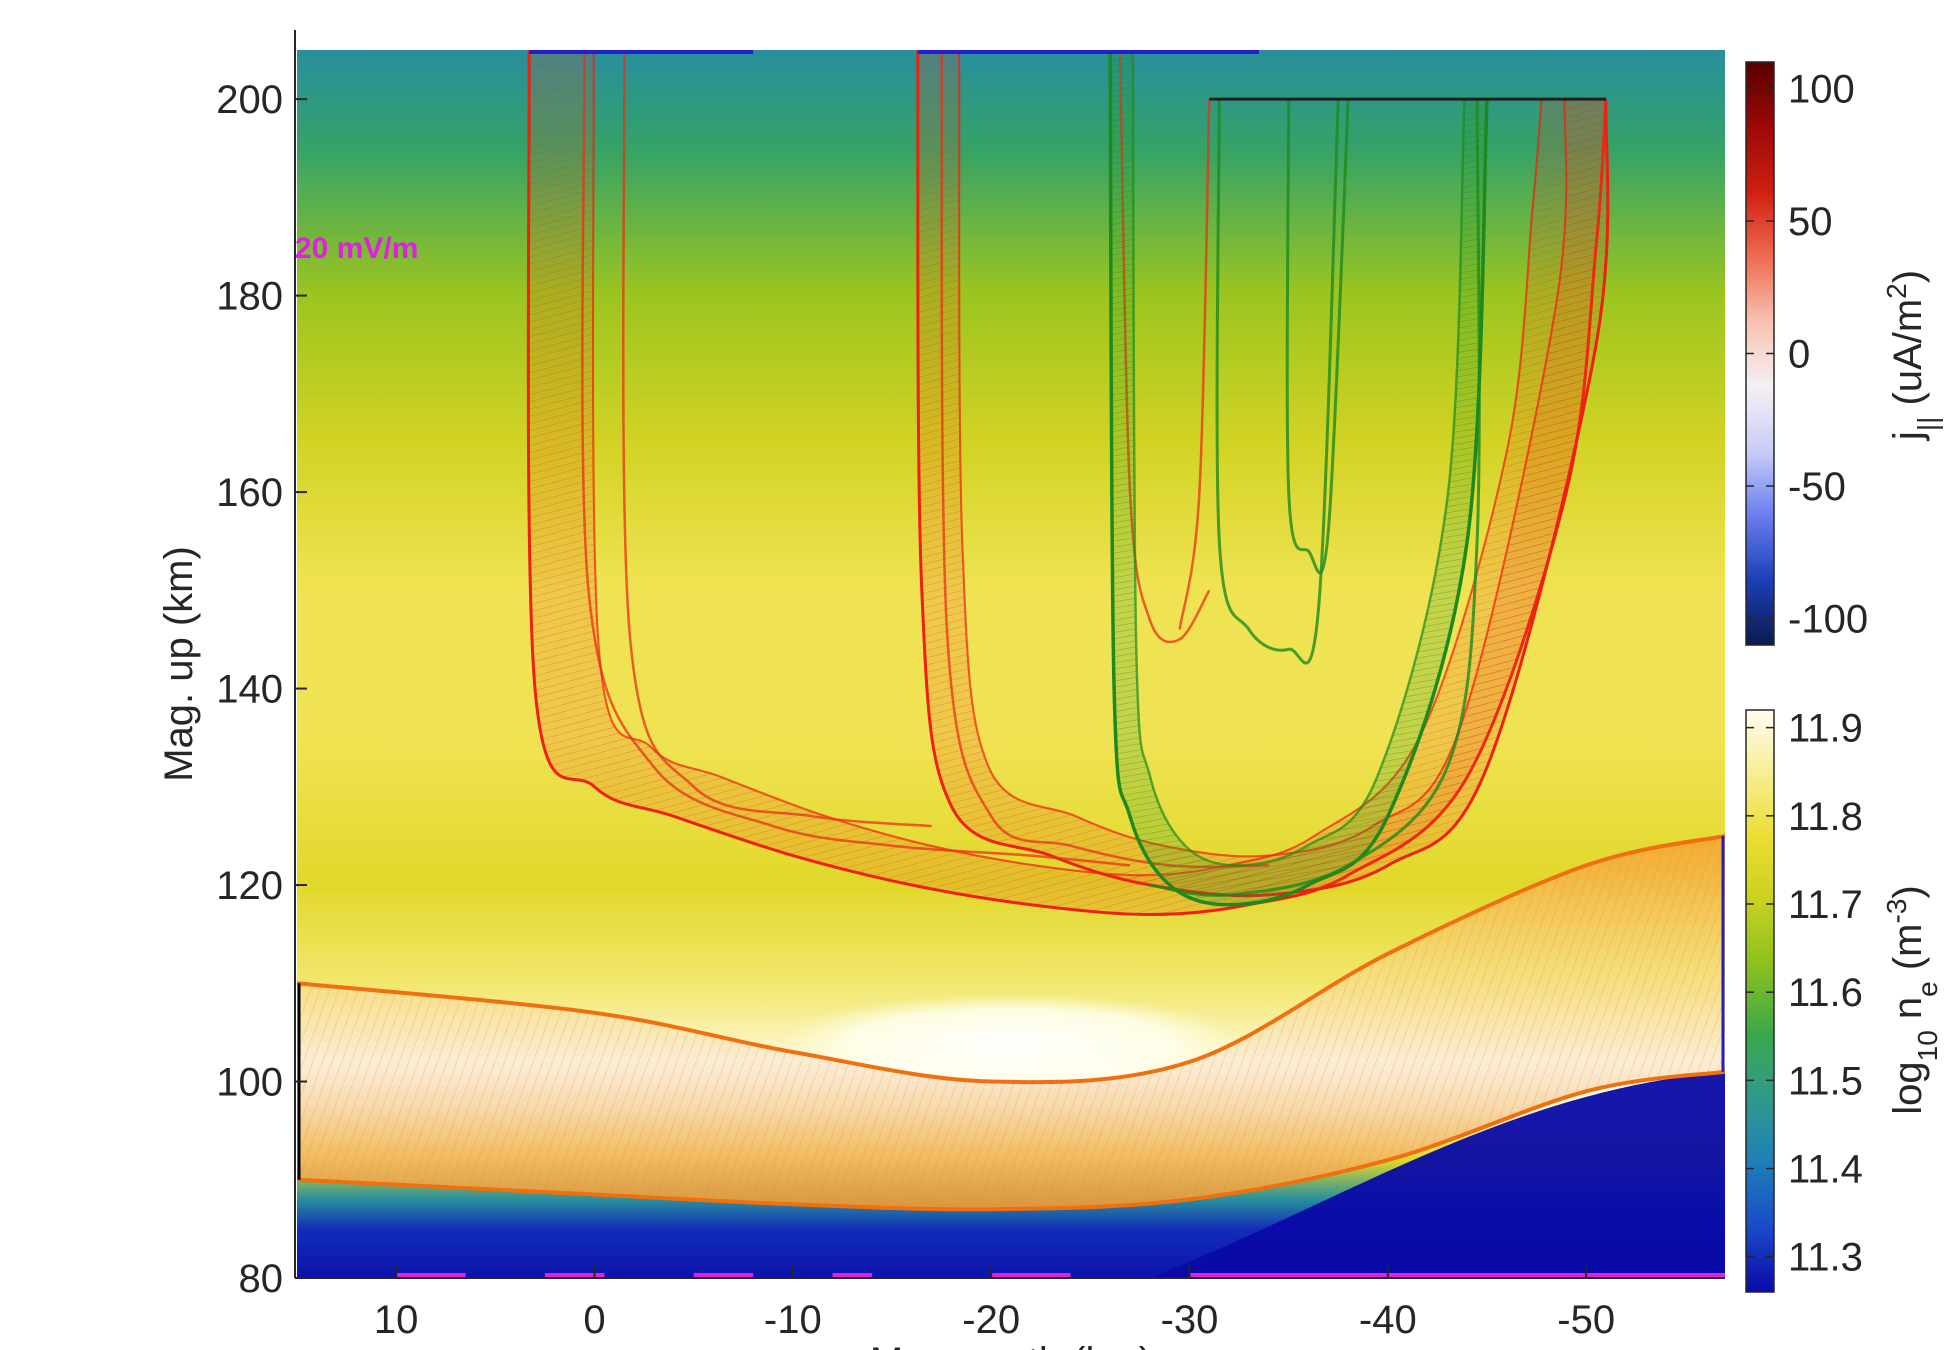 Image resolution: width=1950 pixels, height=1350 pixels. What do you see at coordinates (1844, 353) in the screenshot?
I see `colorbar-j-parallel: 100 50 0 -50 -100 j|| (uA/m2)` at bounding box center [1844, 353].